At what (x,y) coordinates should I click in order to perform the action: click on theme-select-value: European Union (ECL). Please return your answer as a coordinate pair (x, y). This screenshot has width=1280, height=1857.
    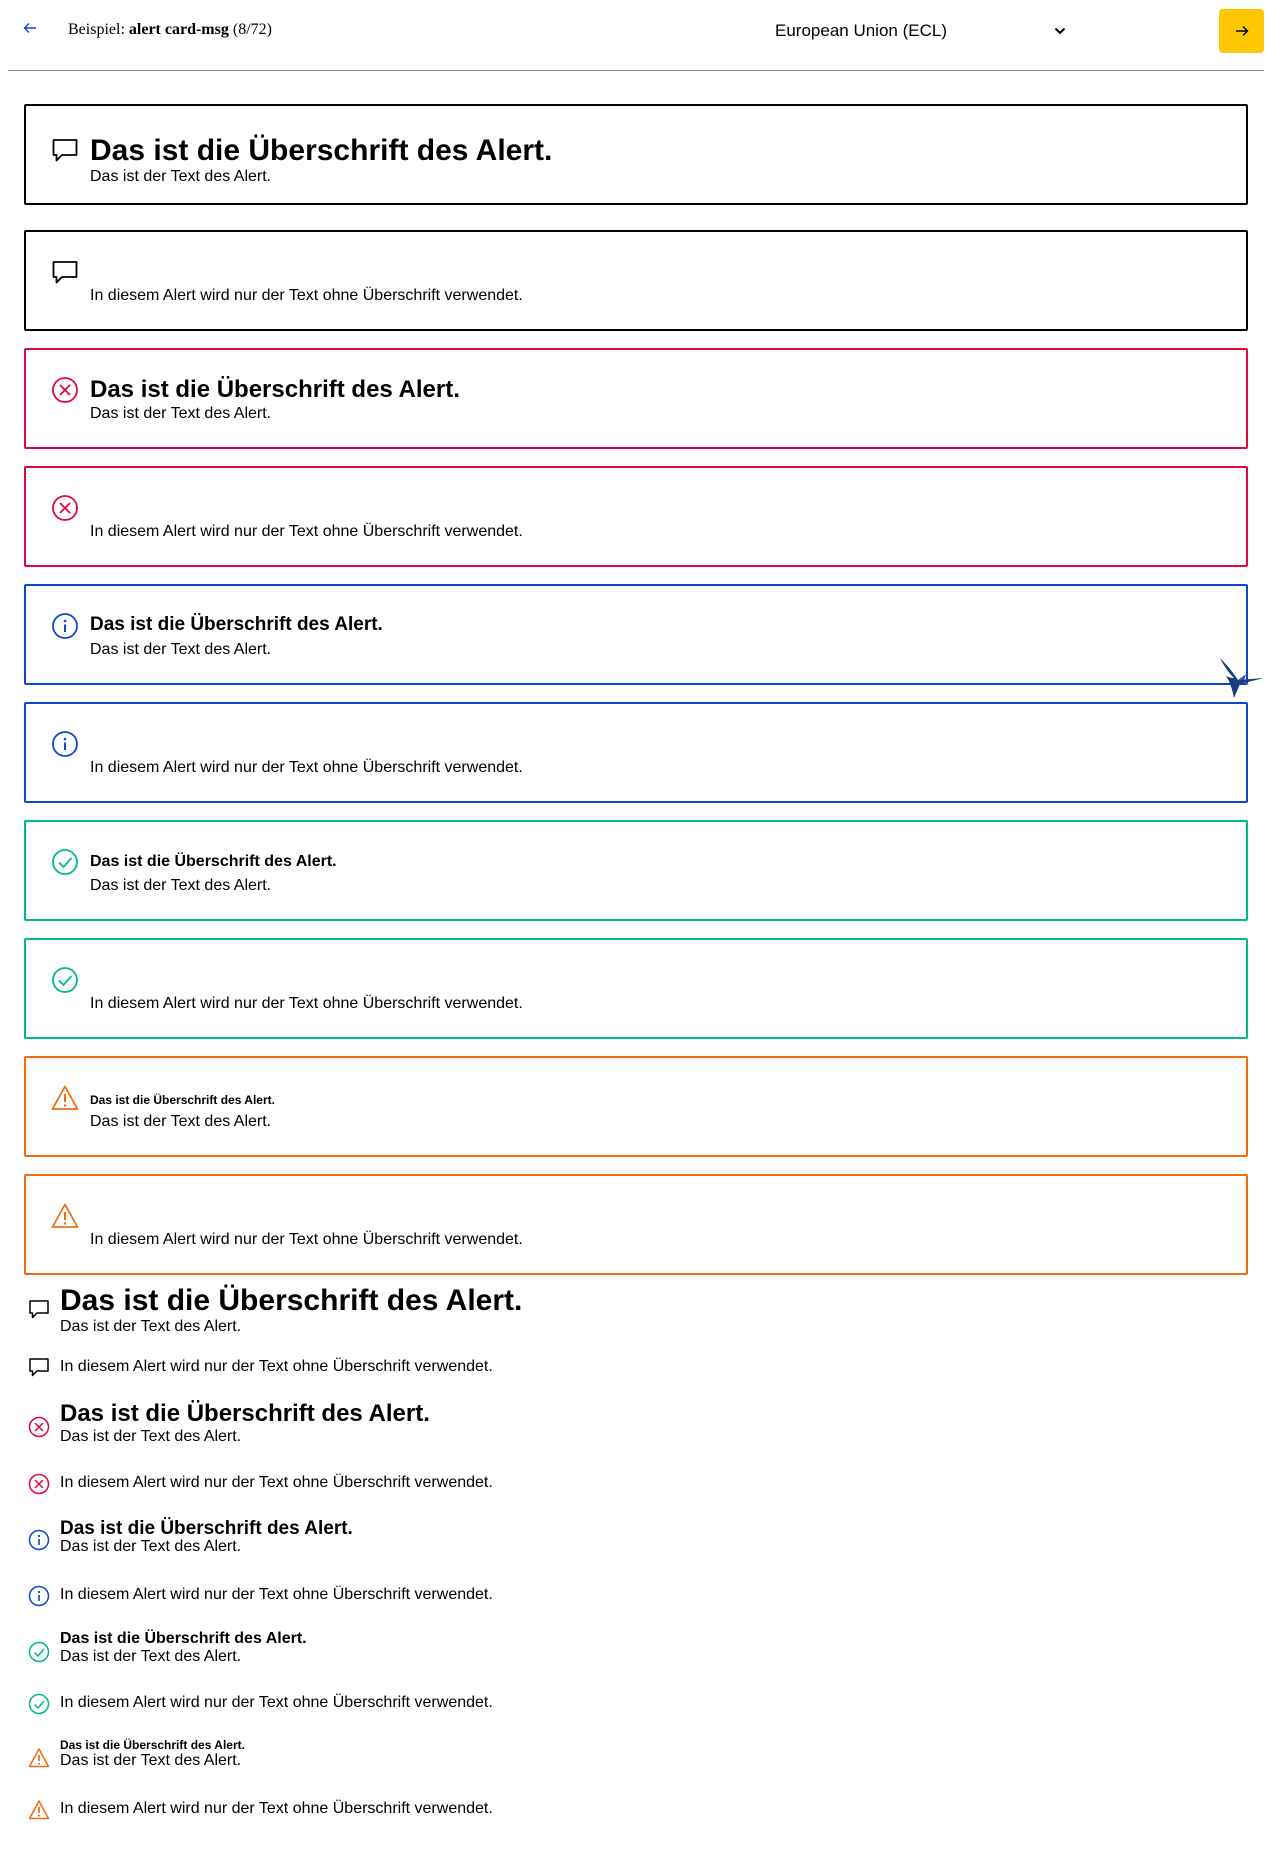
    Looking at the image, I should click on (861, 30).